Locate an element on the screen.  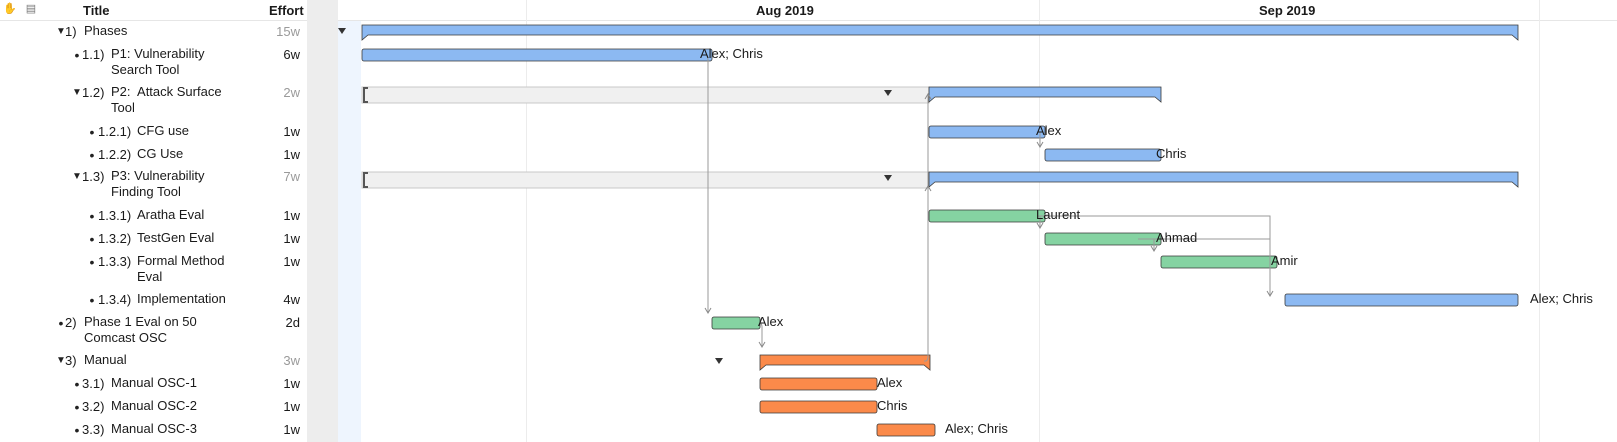
row-effort: 4w is located at coordinates (291, 299).